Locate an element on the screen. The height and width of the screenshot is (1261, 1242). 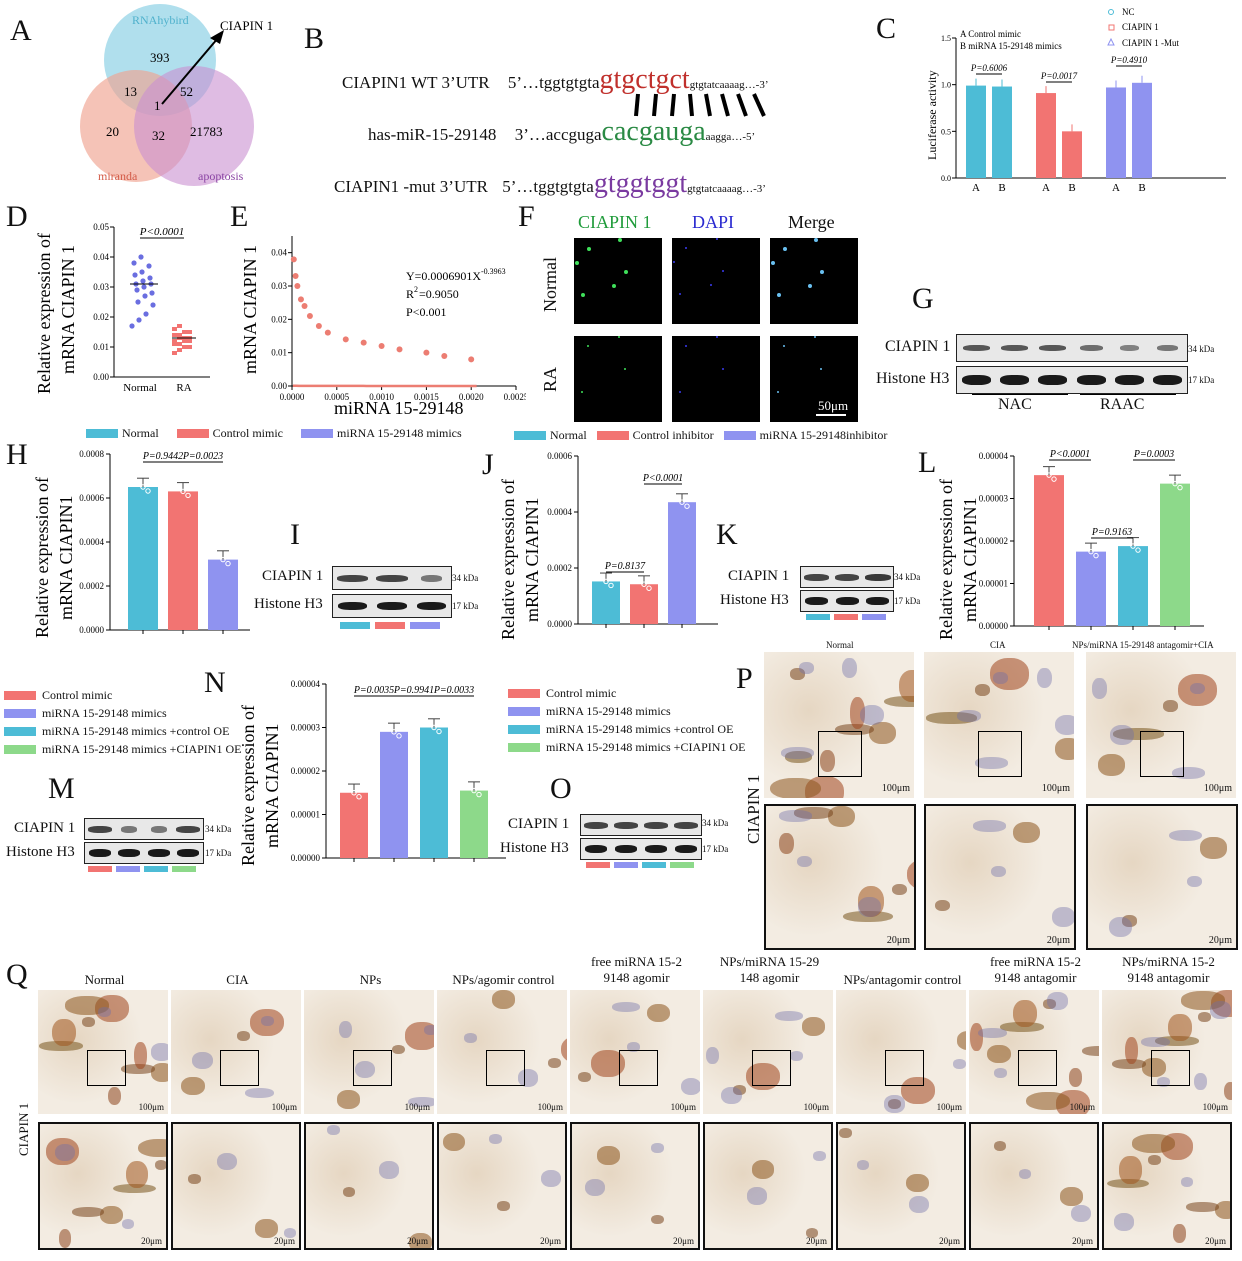
wb-g-blot-ciapin is located at coordinates (1072, 348).